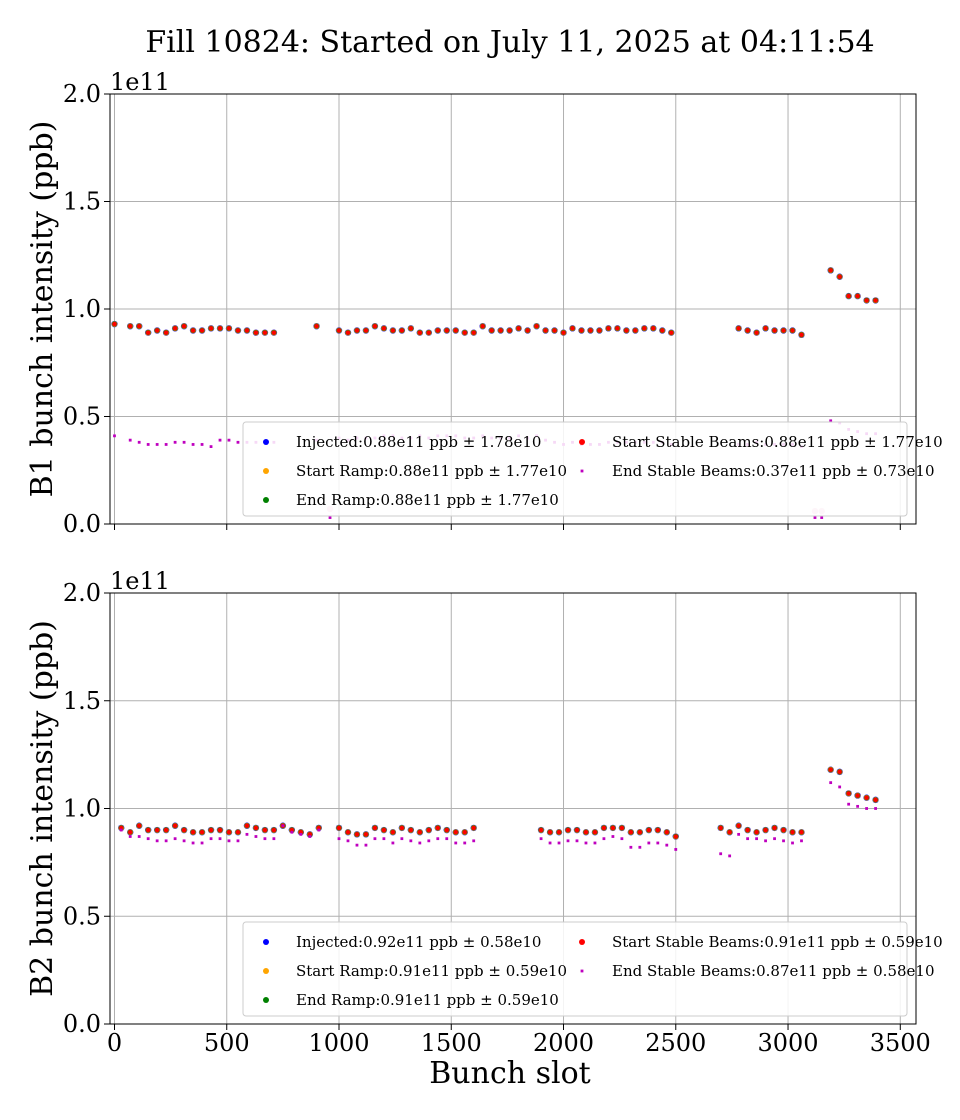  What do you see at coordinates (582, 471) in the screenshot?
I see `legend-marker-end-stable` at bounding box center [582, 471].